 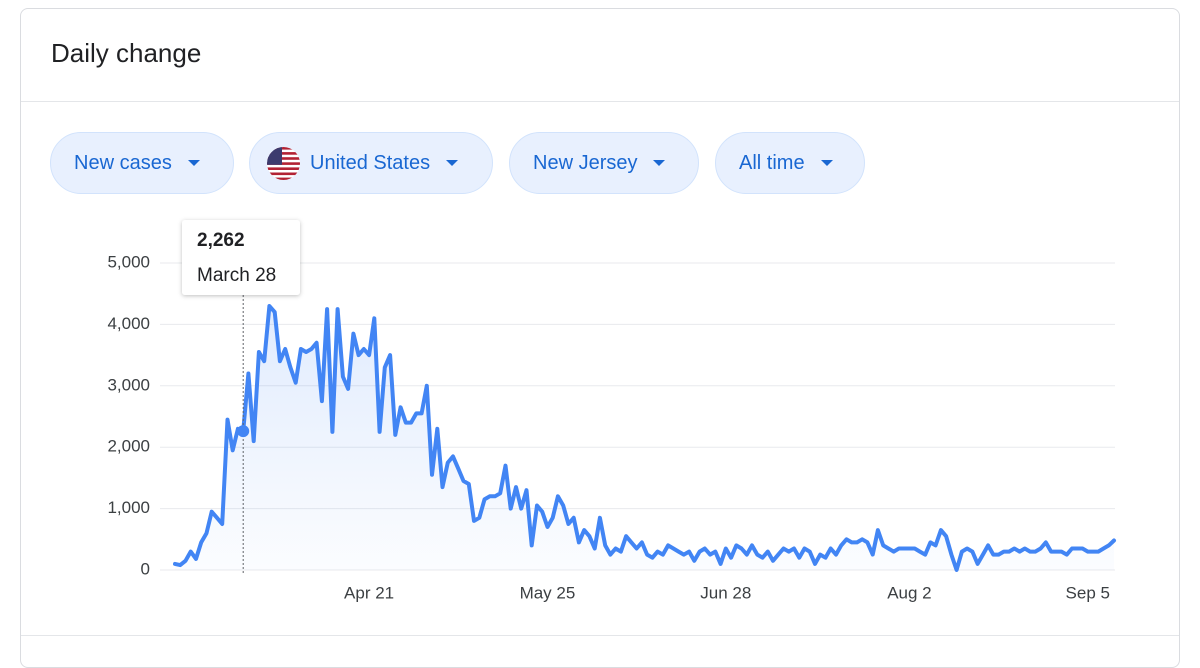 I want to click on chip-label: All time, so click(x=772, y=162).